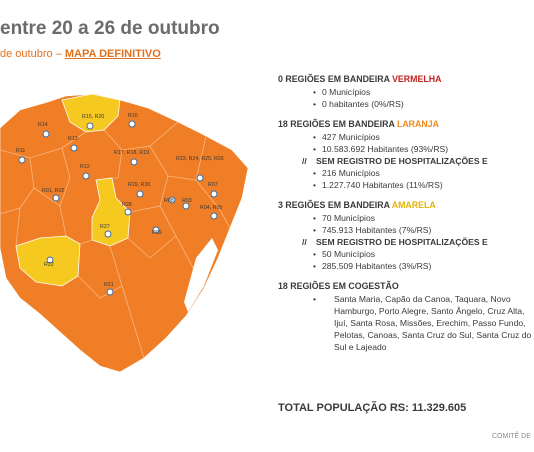 The height and width of the screenshot is (452, 534). I want to click on orange-flag-title: 18 REGIÕES EM BANDEIRA LARANJA, so click(358, 124).